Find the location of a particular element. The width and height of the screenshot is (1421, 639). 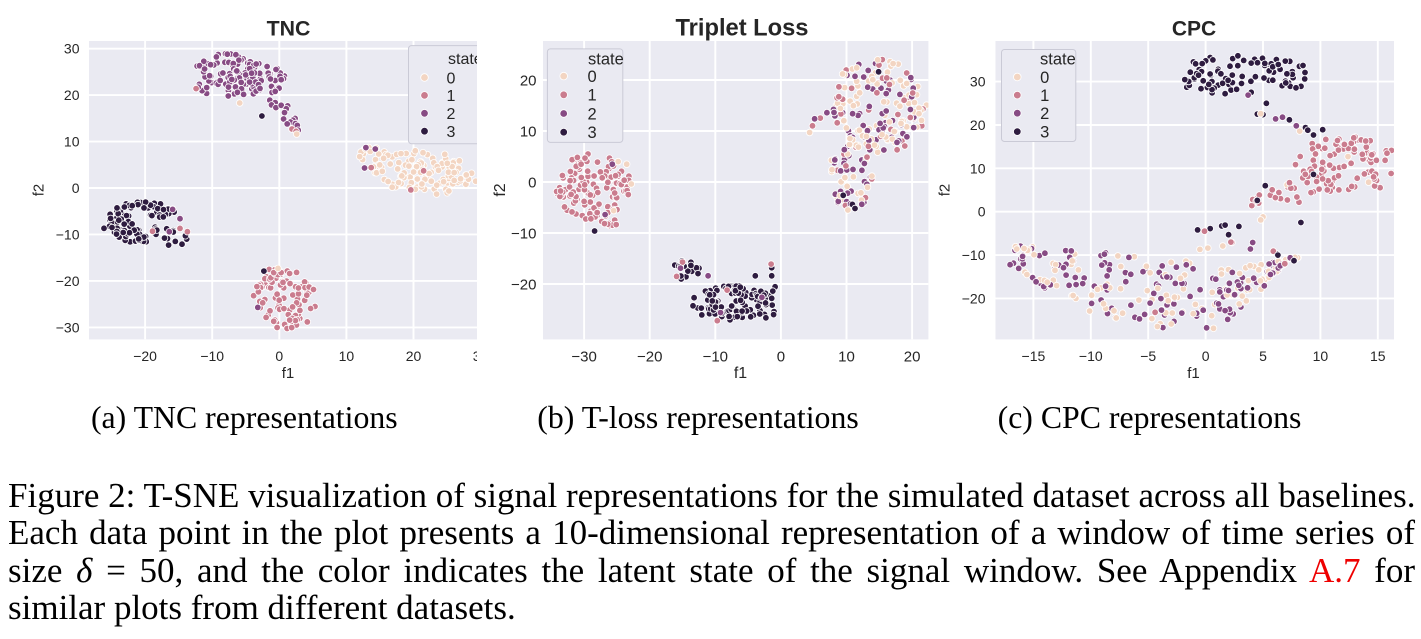

svg-text: CPC is located at coordinates (1194, 29).